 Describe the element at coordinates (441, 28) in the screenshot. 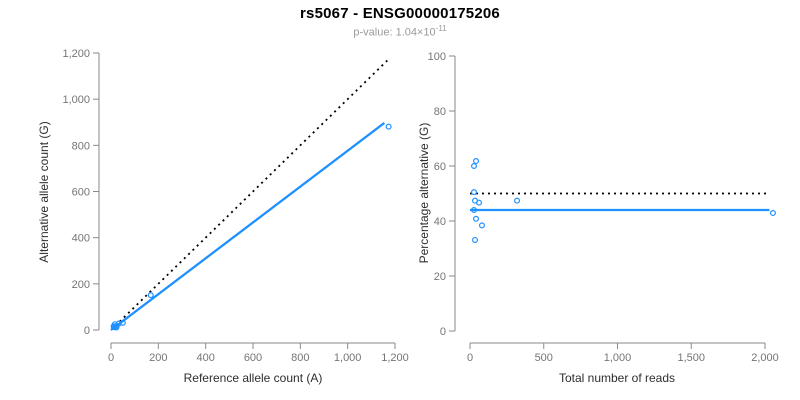

I see `pvalue-exponent: -11` at that location.